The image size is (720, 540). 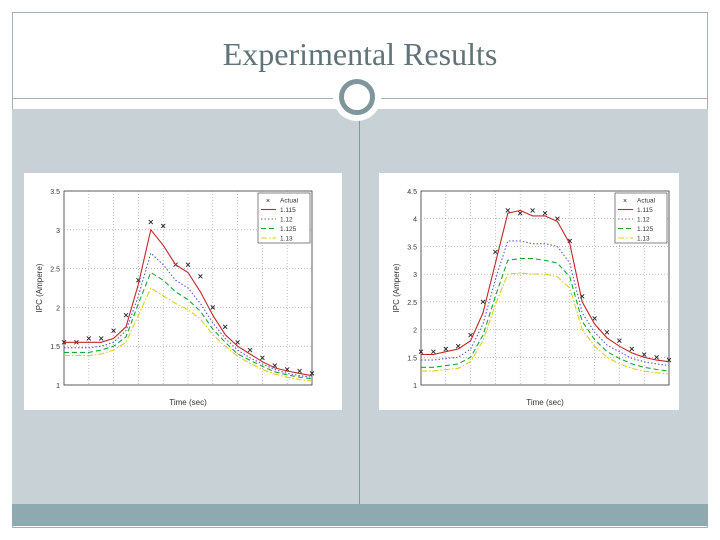 What do you see at coordinates (359, 306) in the screenshot?
I see `column-divider` at bounding box center [359, 306].